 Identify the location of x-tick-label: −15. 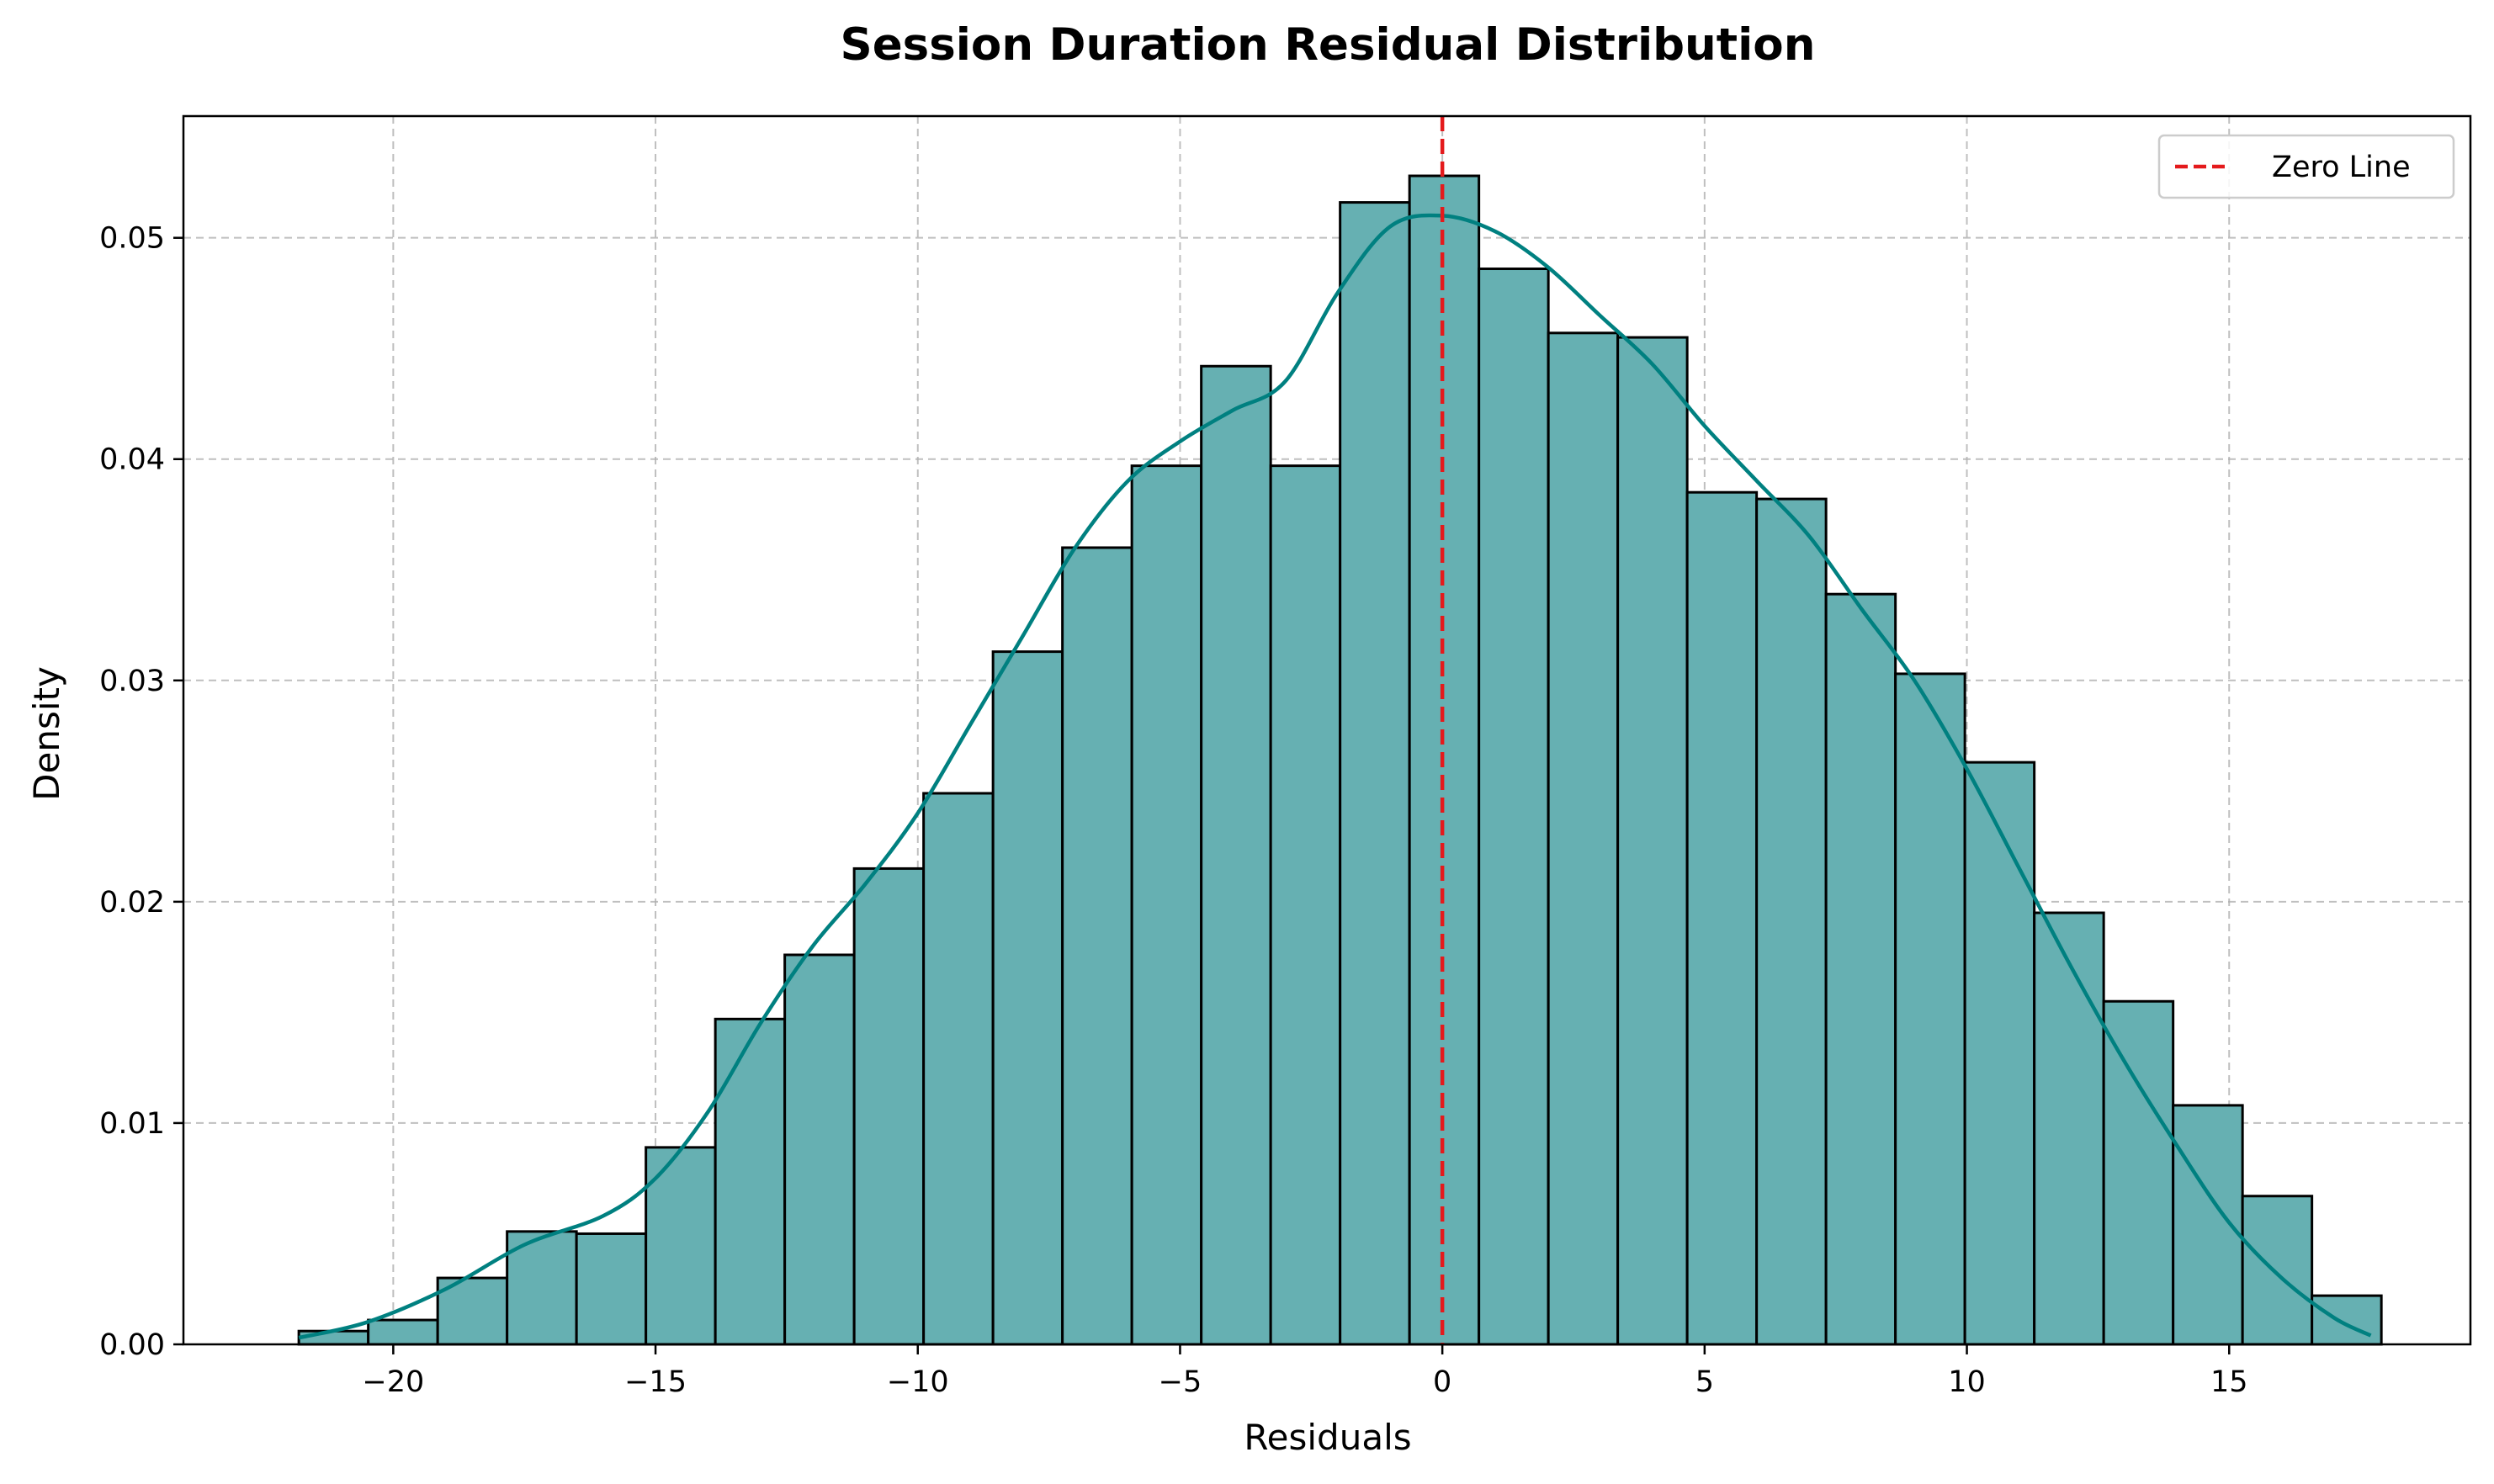
(655, 1382).